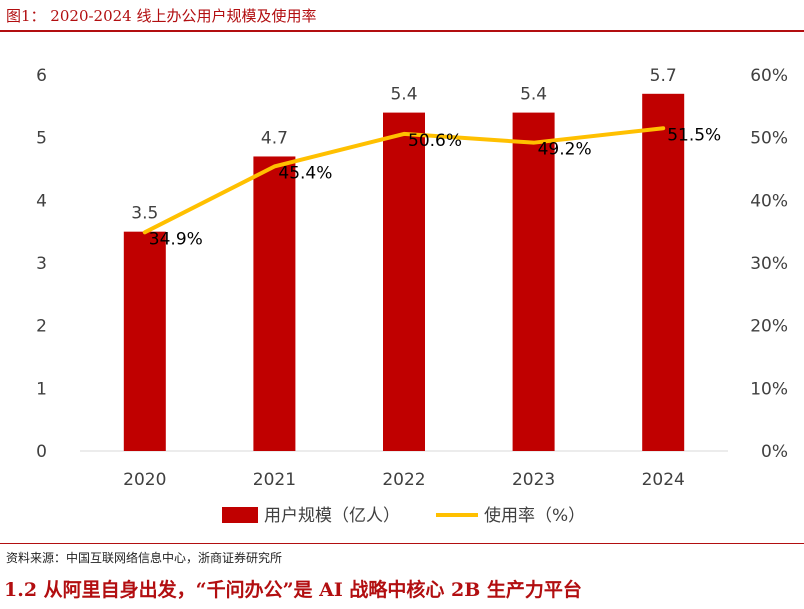  What do you see at coordinates (41, 264) in the screenshot?
I see `y-left-tick-label: 3` at bounding box center [41, 264].